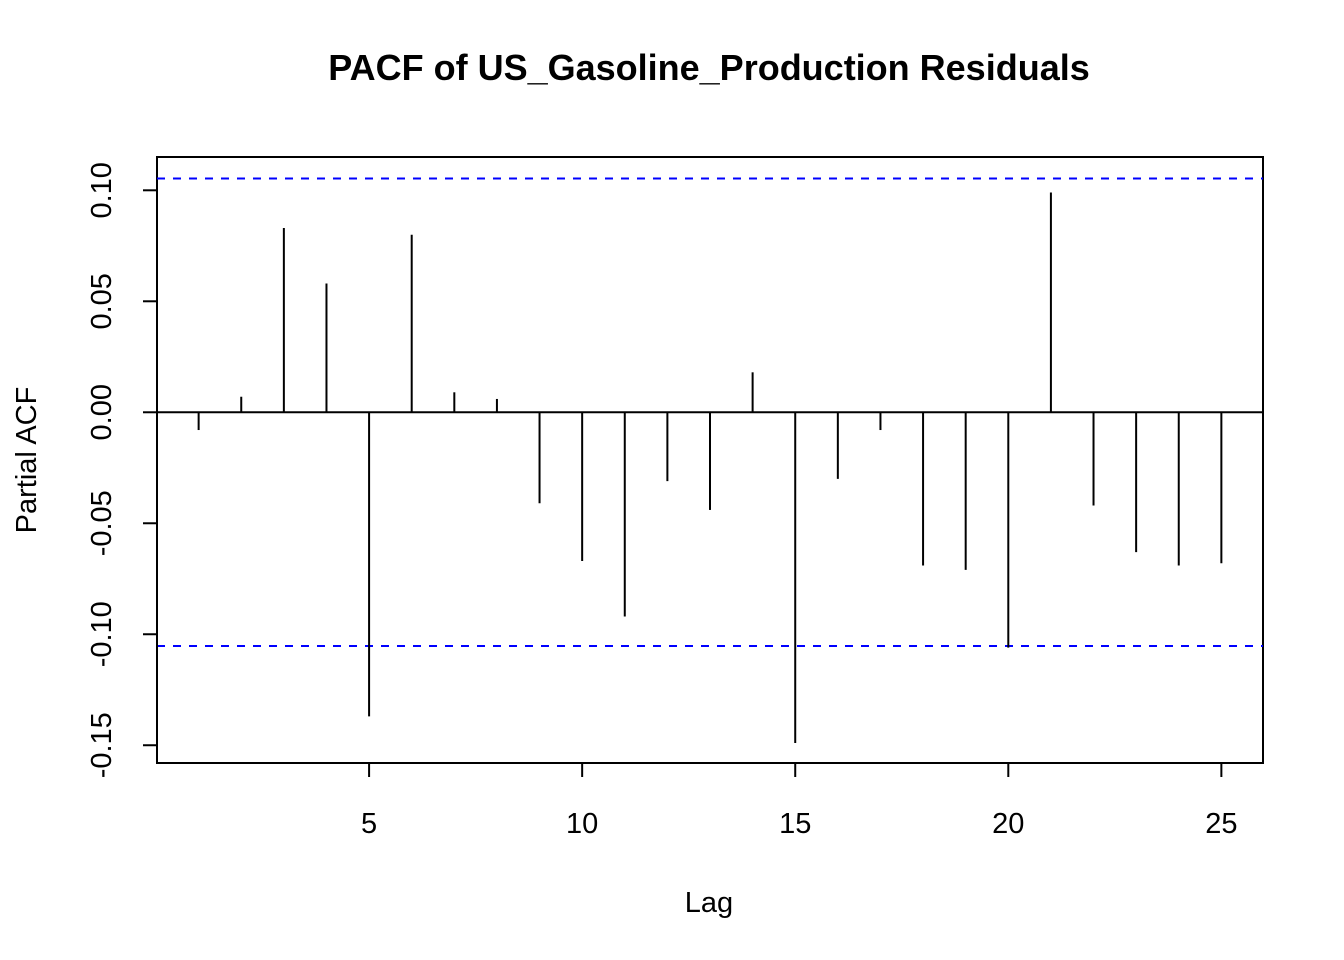 This screenshot has height=960, width=1344. What do you see at coordinates (708, 67) in the screenshot?
I see `chart-title: PACF of US_Gasoline_Production Residuals` at bounding box center [708, 67].